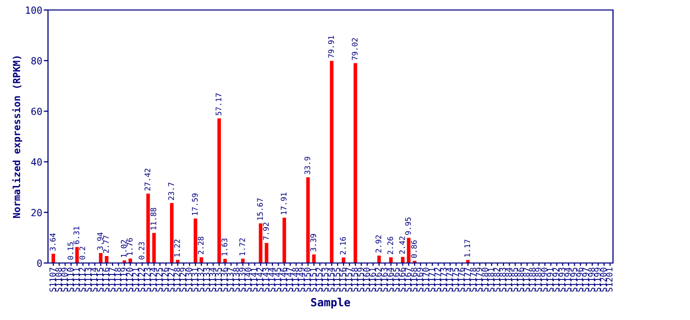  Describe the element at coordinates (195, 280) in the screenshot. I see `x-tick-label: S1131` at that location.